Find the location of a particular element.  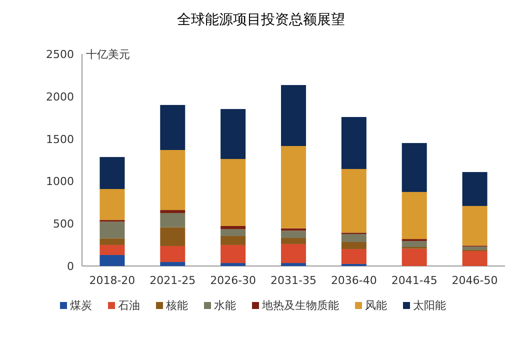

x-tick-label: 2041-45 is located at coordinates (414, 280).